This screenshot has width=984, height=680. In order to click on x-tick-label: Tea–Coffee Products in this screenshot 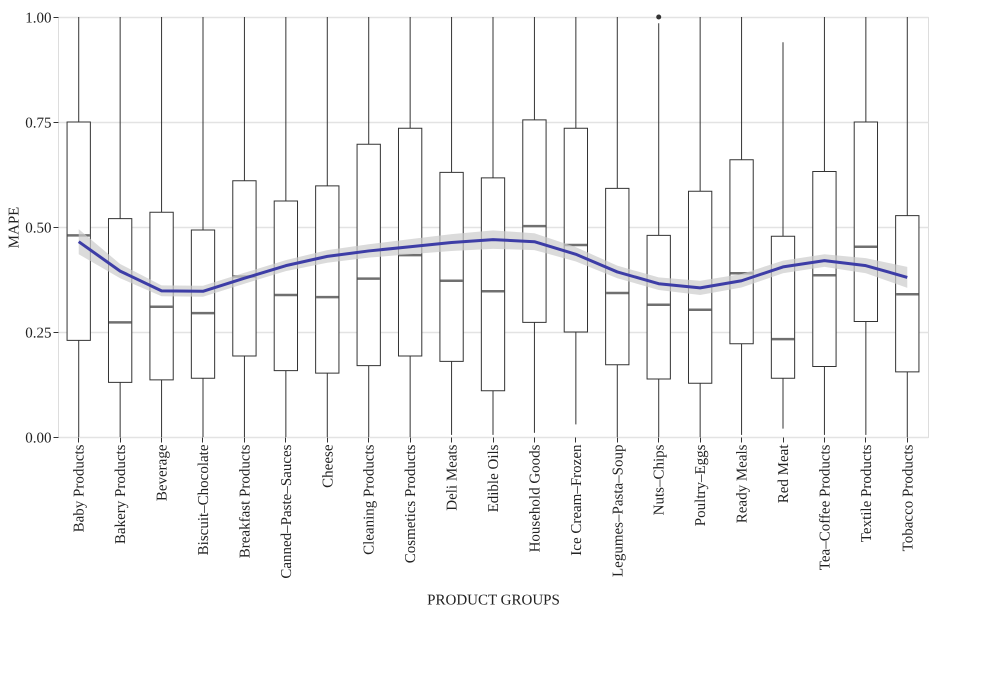, I will do `click(825, 507)`.